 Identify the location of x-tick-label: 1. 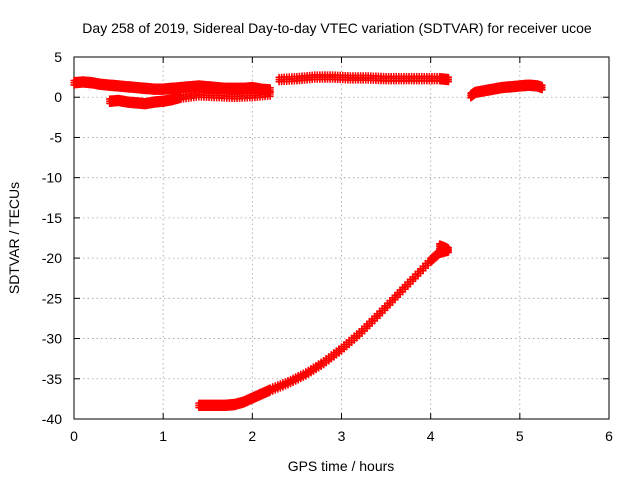
(163, 436).